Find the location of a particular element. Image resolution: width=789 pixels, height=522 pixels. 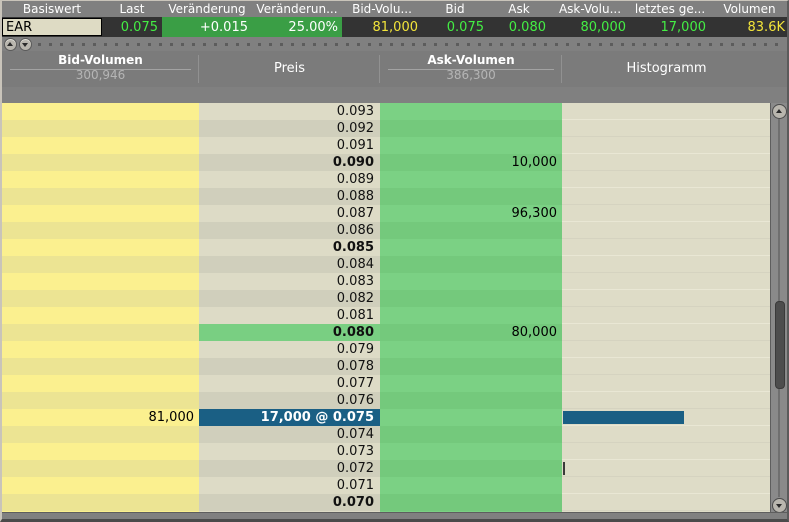

price-cell: 0.080 is located at coordinates (289, 332).